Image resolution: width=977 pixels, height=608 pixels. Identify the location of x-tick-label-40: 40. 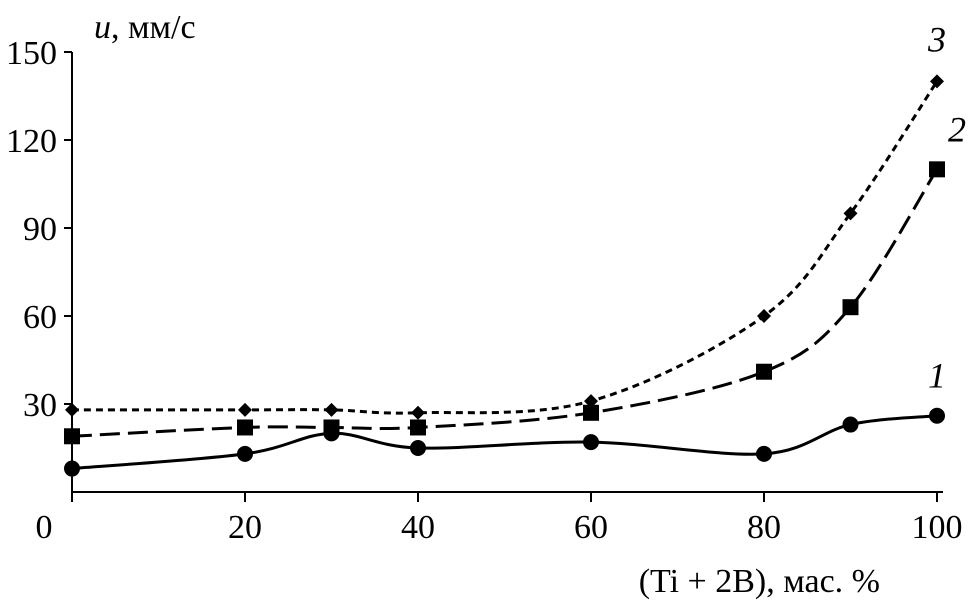
(418, 527).